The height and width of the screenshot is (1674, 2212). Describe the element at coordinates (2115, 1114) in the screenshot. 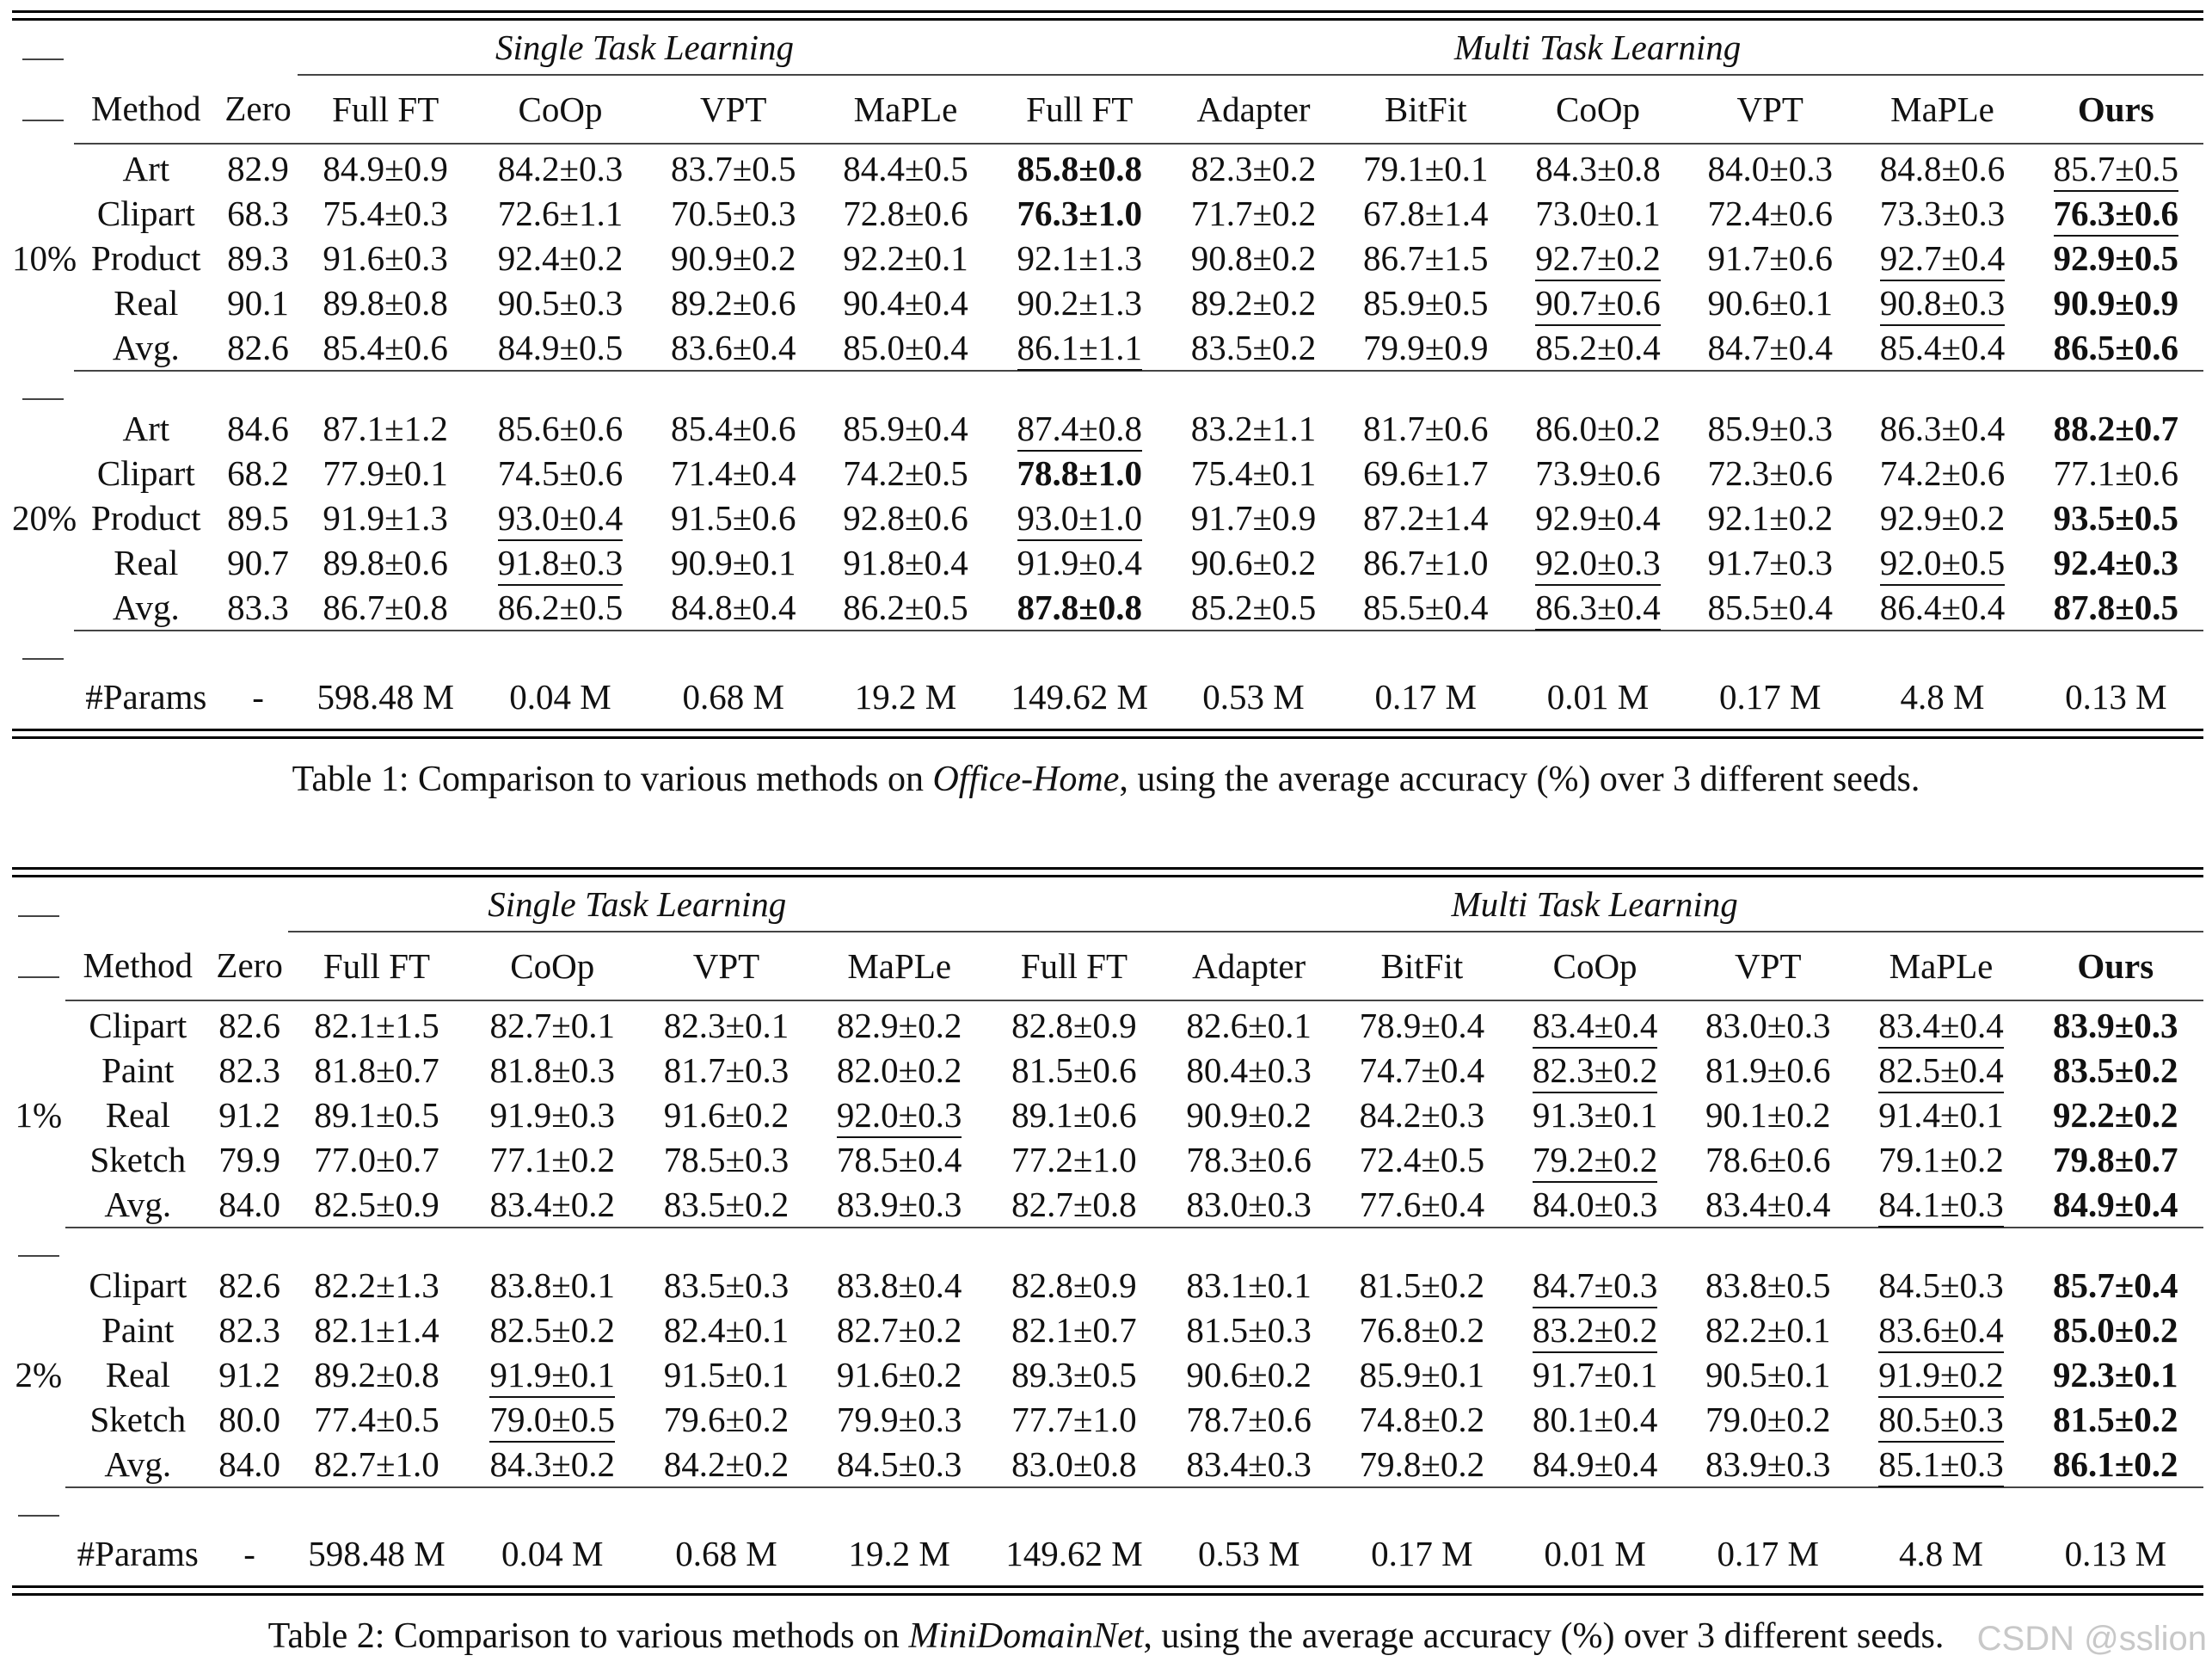

I see `table-cell: 92.2±0.2` at that location.